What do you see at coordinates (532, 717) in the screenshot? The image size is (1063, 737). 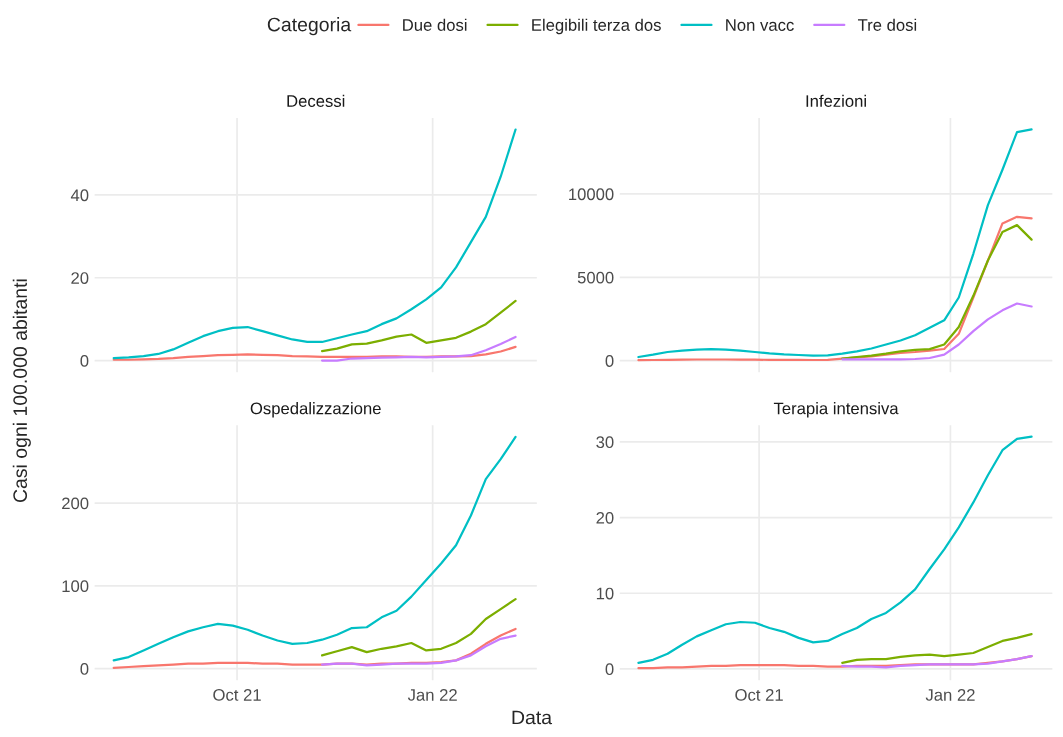 I see `x-axis-title: Data` at bounding box center [532, 717].